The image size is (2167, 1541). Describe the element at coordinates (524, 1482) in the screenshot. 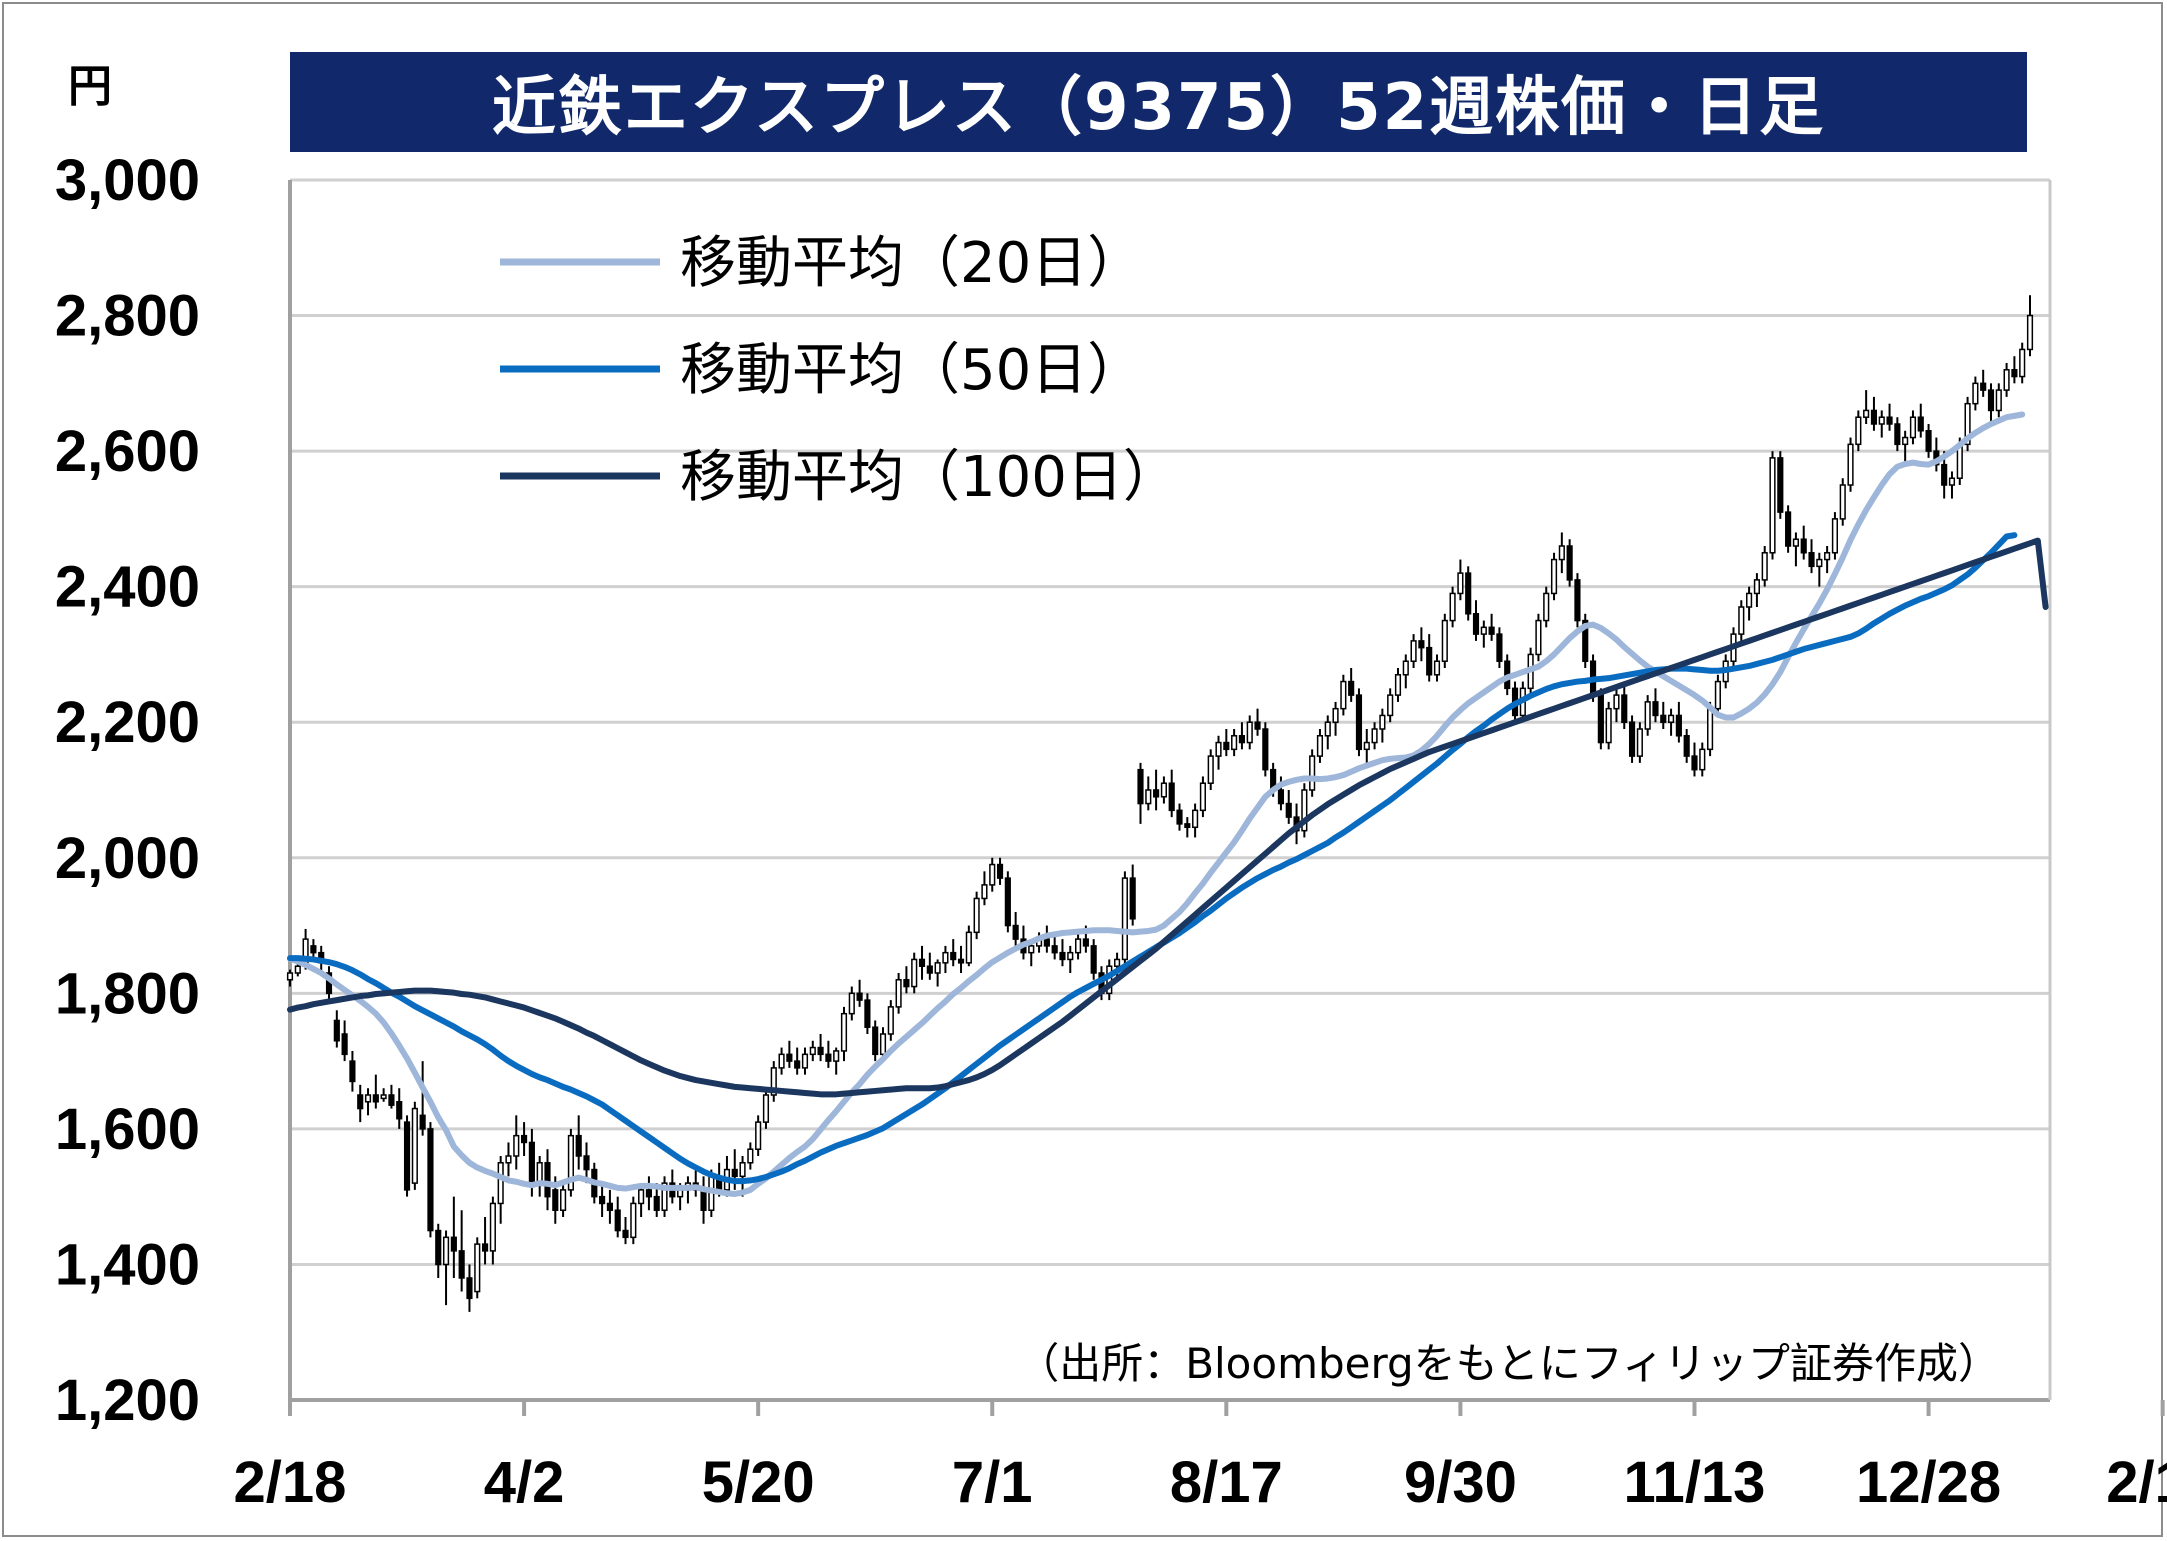

I see `x-tick-label: 4/2` at that location.